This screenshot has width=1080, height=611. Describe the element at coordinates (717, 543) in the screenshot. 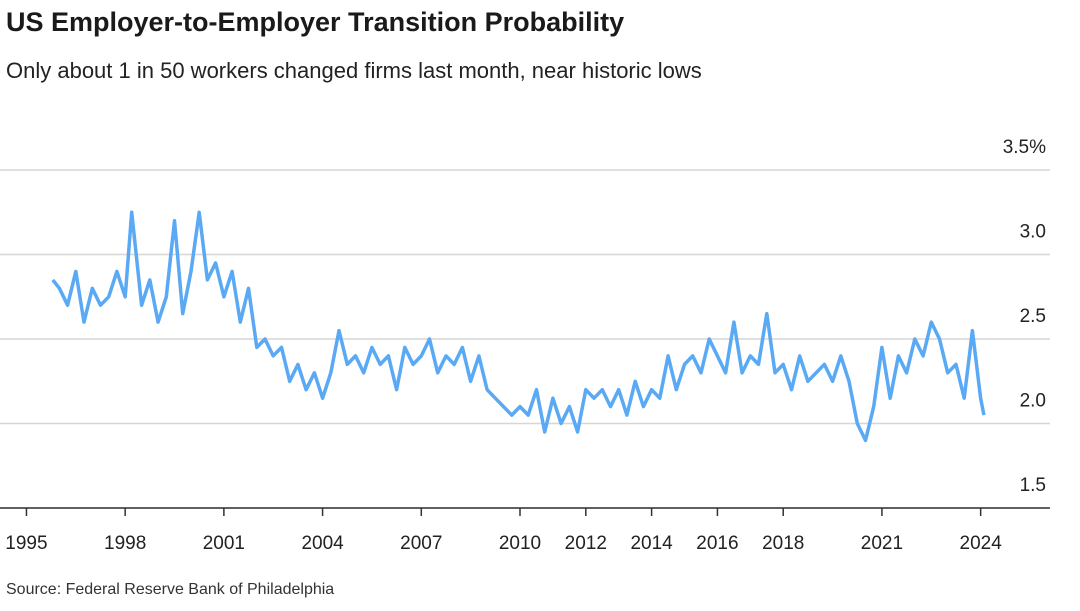

I see `x-tick-label: 2016` at that location.